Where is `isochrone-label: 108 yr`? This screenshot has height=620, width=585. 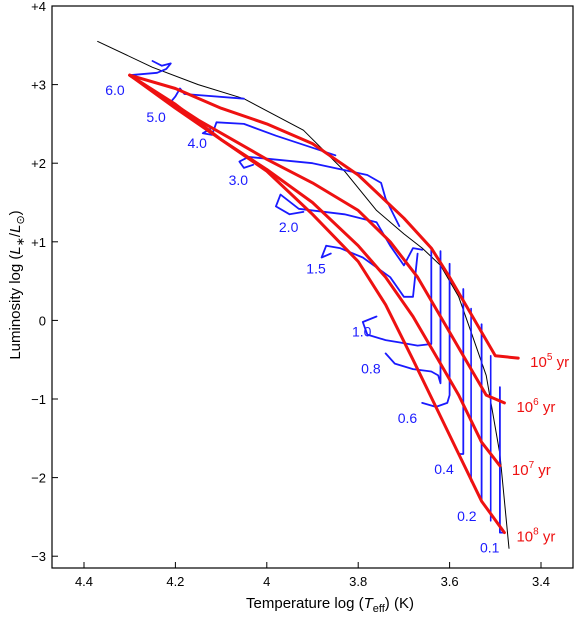
isochrone-label: 108 yr is located at coordinates (535, 536).